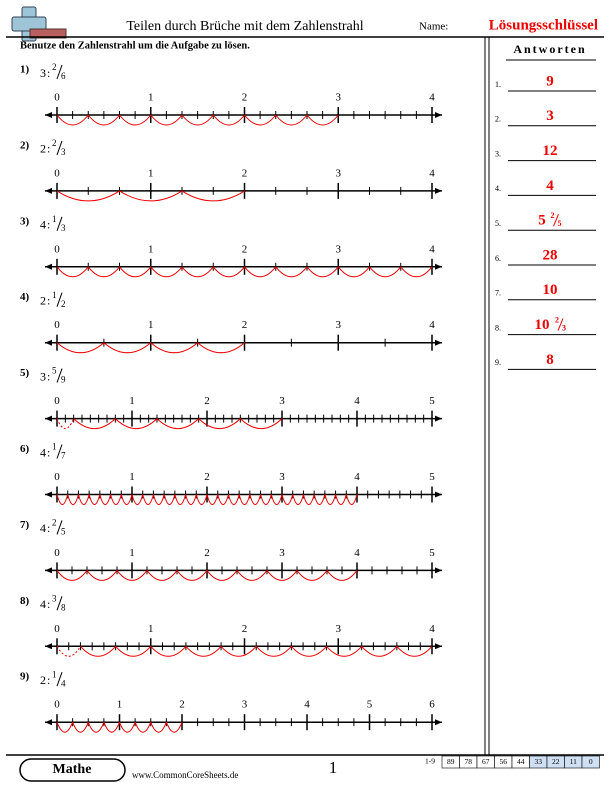 Image resolution: width=612 pixels, height=792 pixels. What do you see at coordinates (498, 153) in the screenshot?
I see `answer-number: 3.` at bounding box center [498, 153].